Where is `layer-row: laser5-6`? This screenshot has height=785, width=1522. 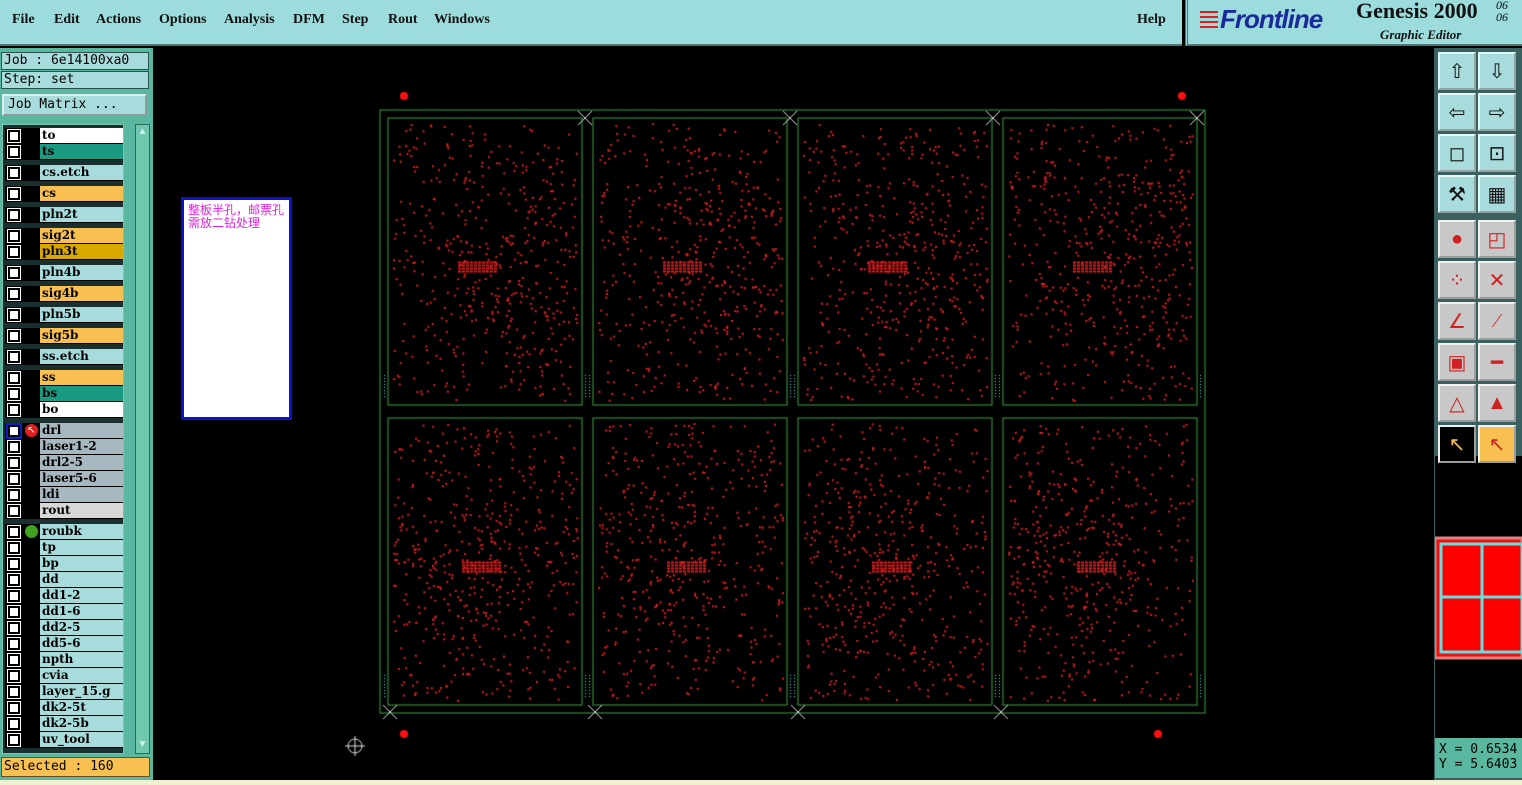
layer-row: laser5-6 is located at coordinates (64, 479).